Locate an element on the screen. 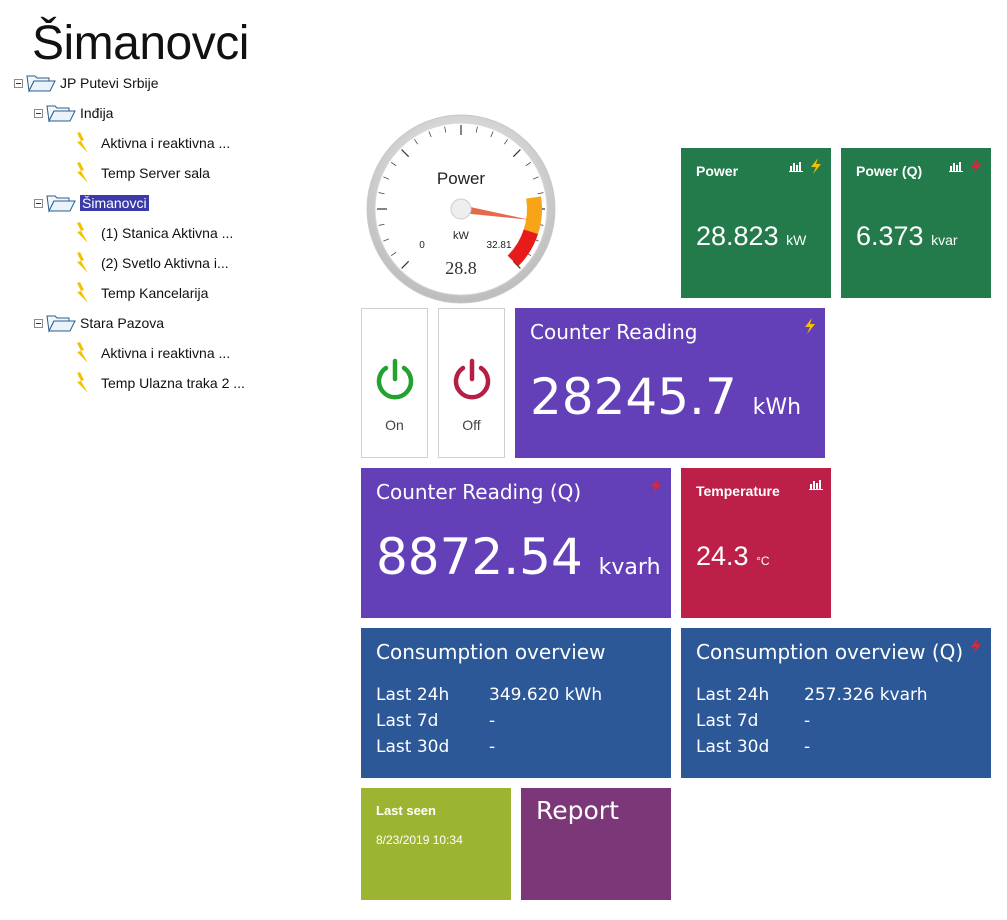  consumption-row: Last 30d - is located at coordinates (753, 747).